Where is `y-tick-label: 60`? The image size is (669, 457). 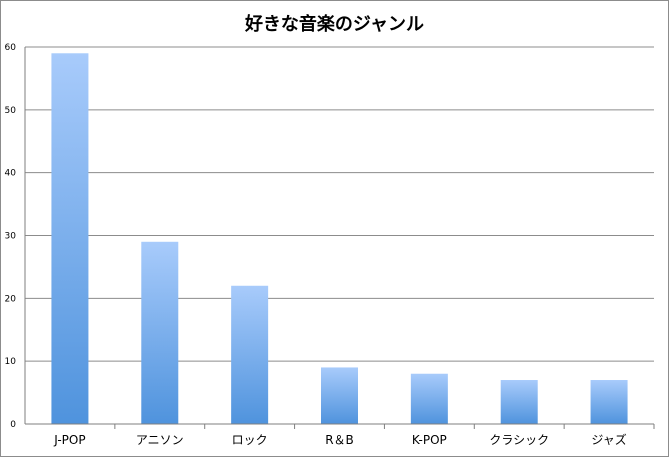
y-tick-label: 60 is located at coordinates (11, 48).